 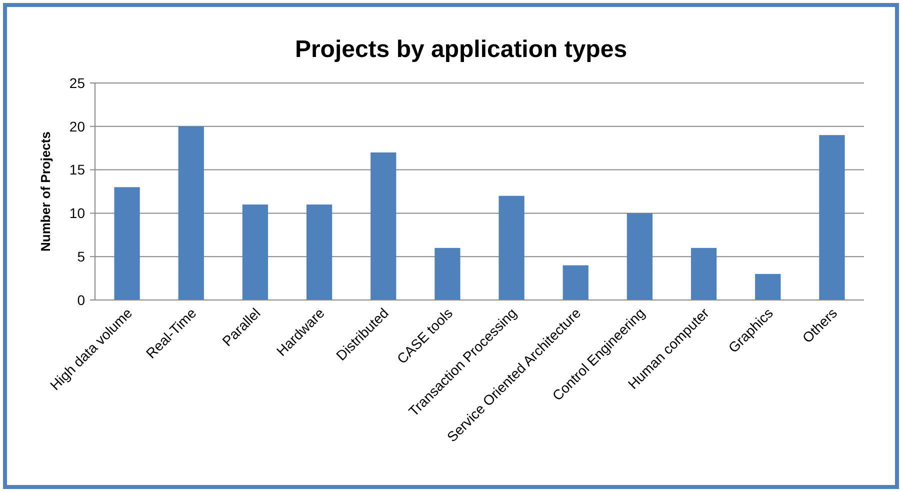 What do you see at coordinates (81, 300) in the screenshot?
I see `y-tick-label: 0` at bounding box center [81, 300].